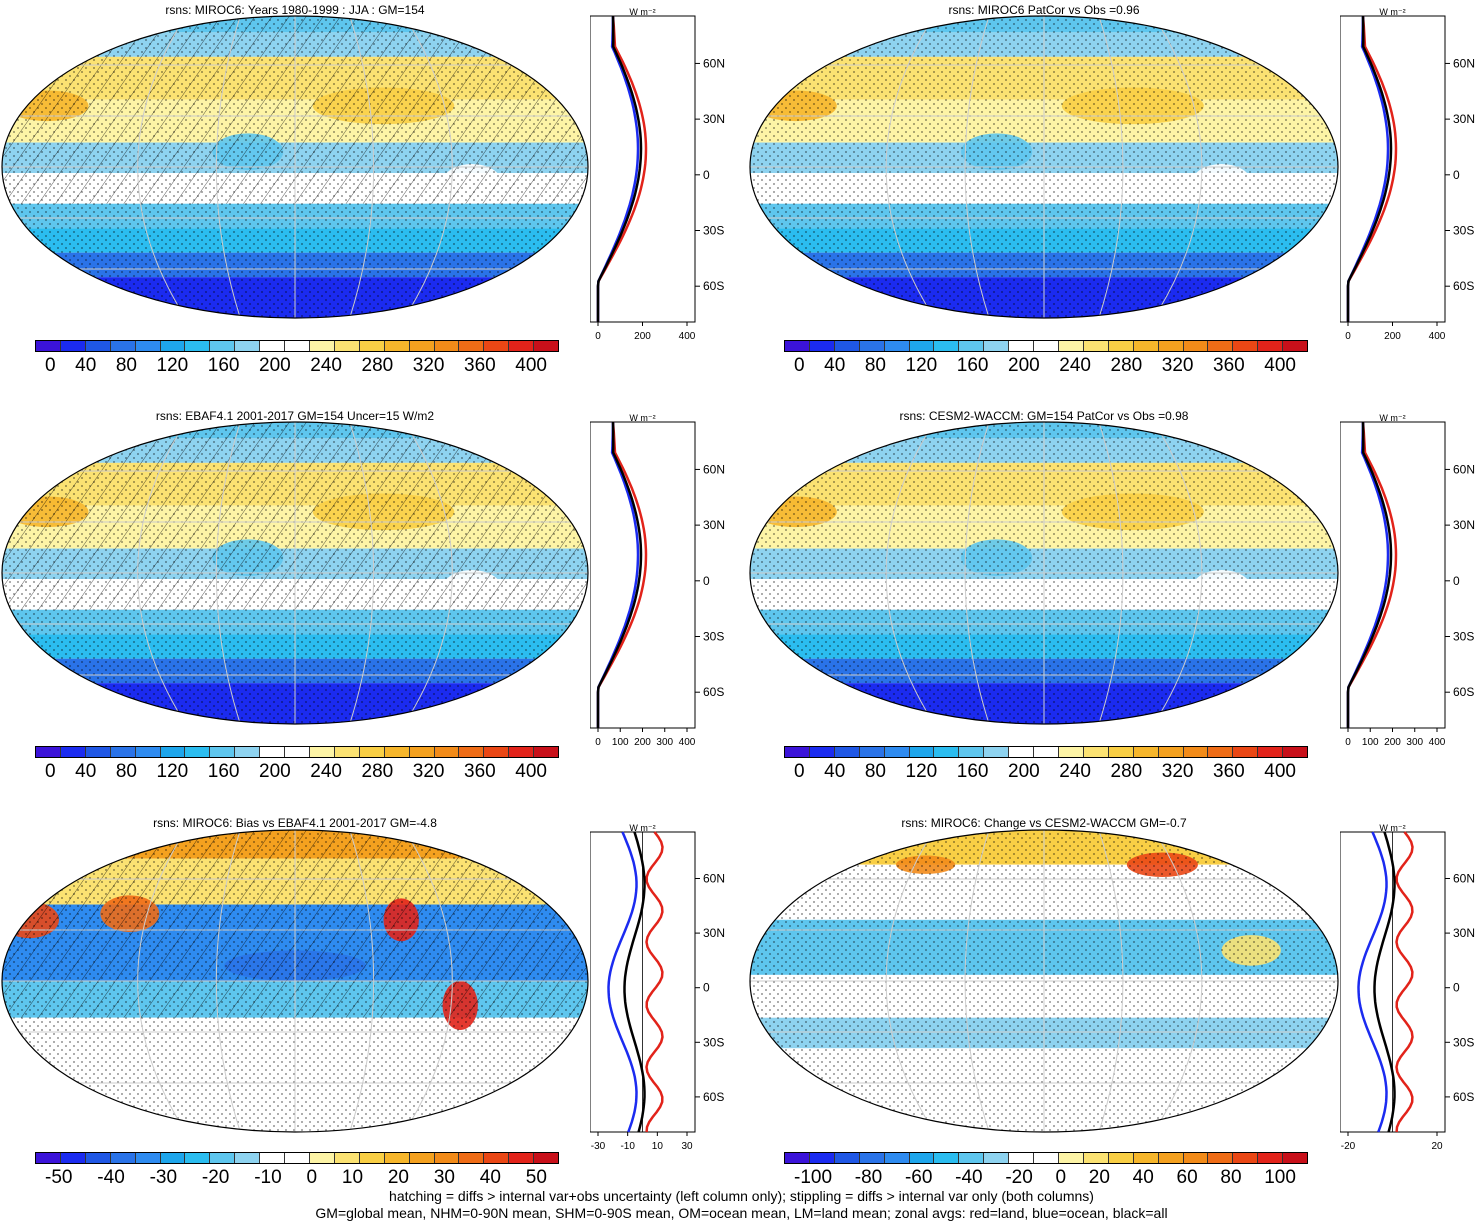 The width and height of the screenshot is (1483, 1221). I want to click on map-panel, so click(1044, 573).